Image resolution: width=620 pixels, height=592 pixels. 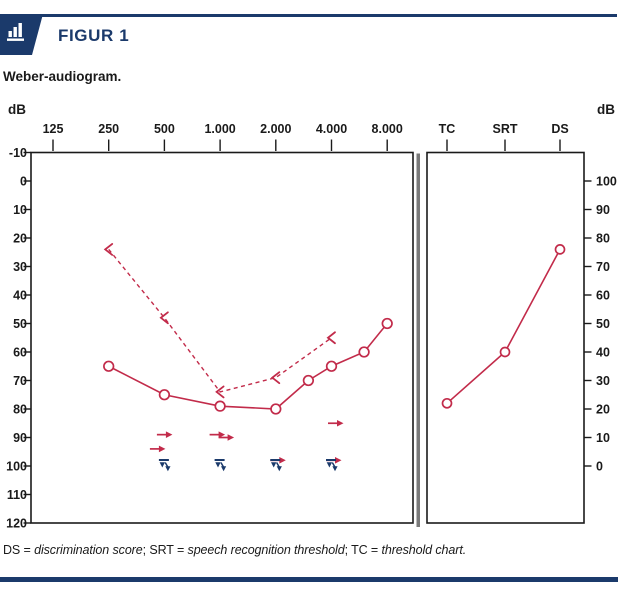 What do you see at coordinates (19, 550) in the screenshot?
I see `caption-abbr-ds: DS =` at bounding box center [19, 550].